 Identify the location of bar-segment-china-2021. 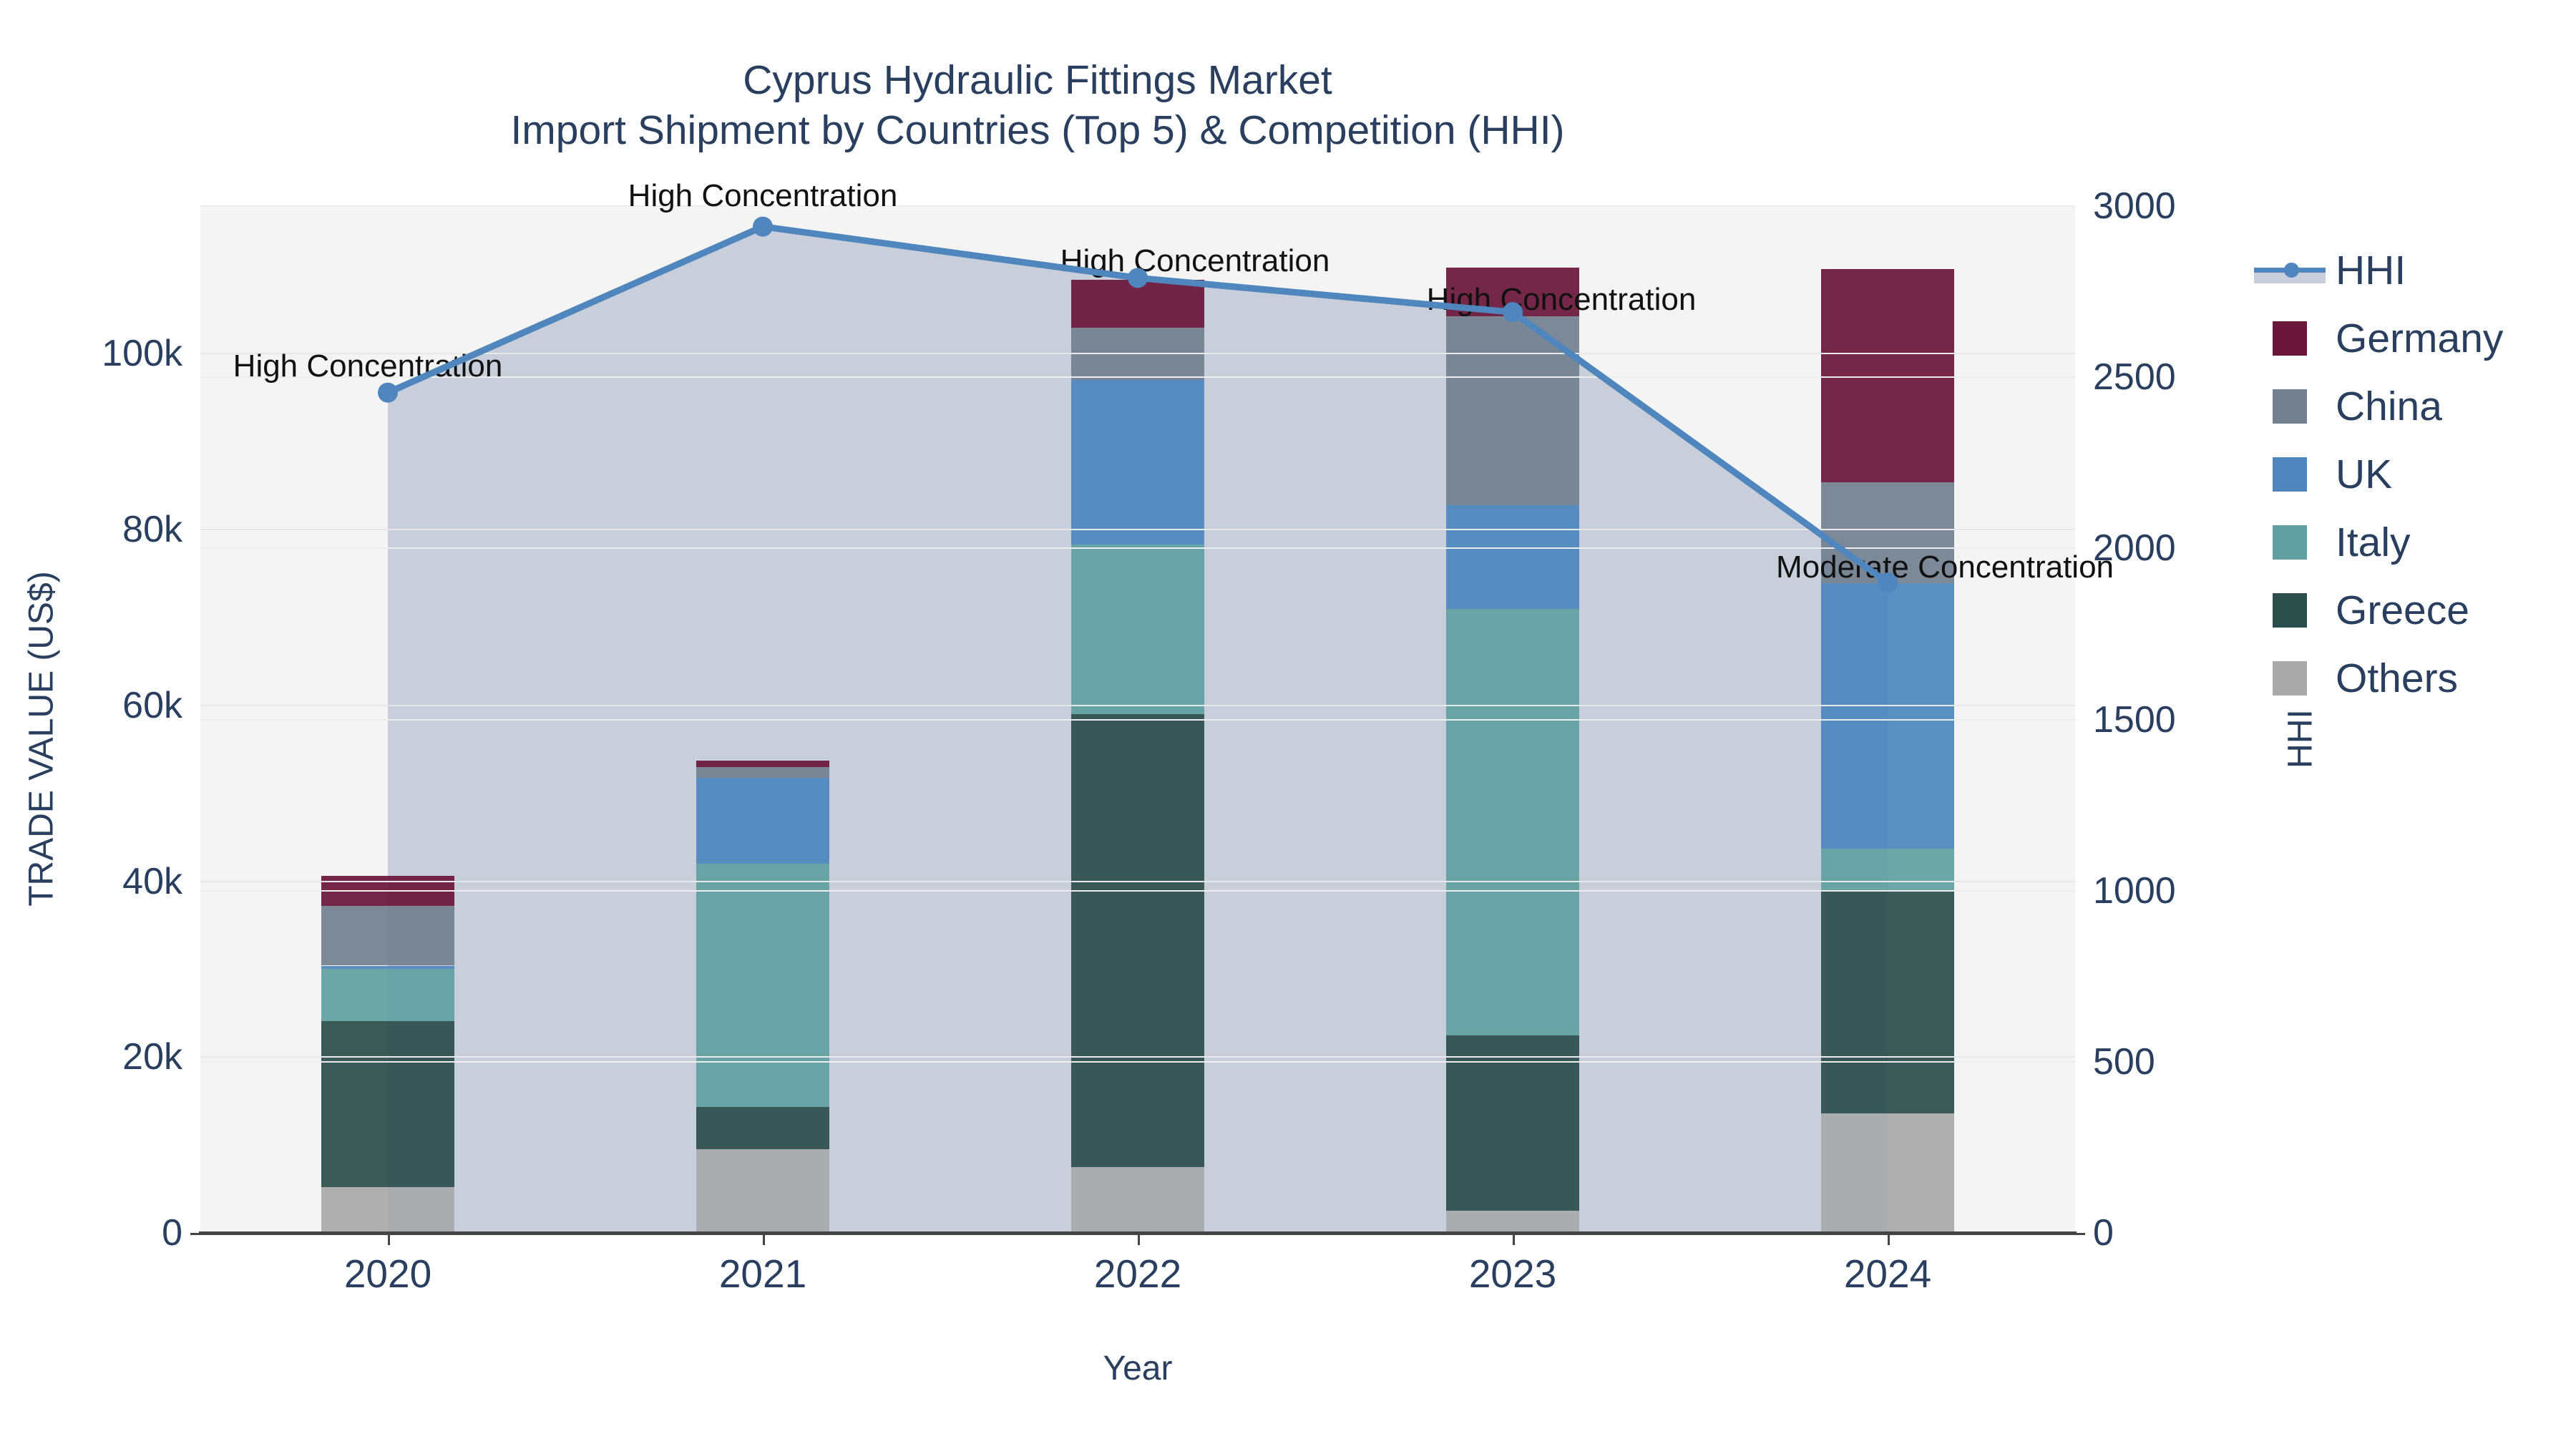
(762, 772).